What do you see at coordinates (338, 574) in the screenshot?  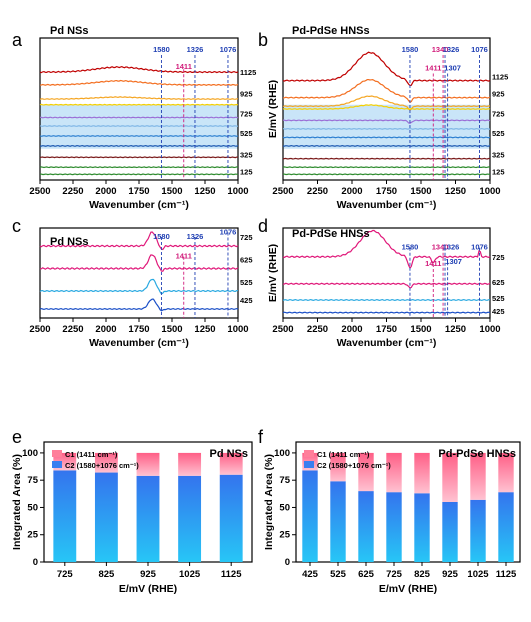 I see `x-tick-label: 525` at bounding box center [338, 574].